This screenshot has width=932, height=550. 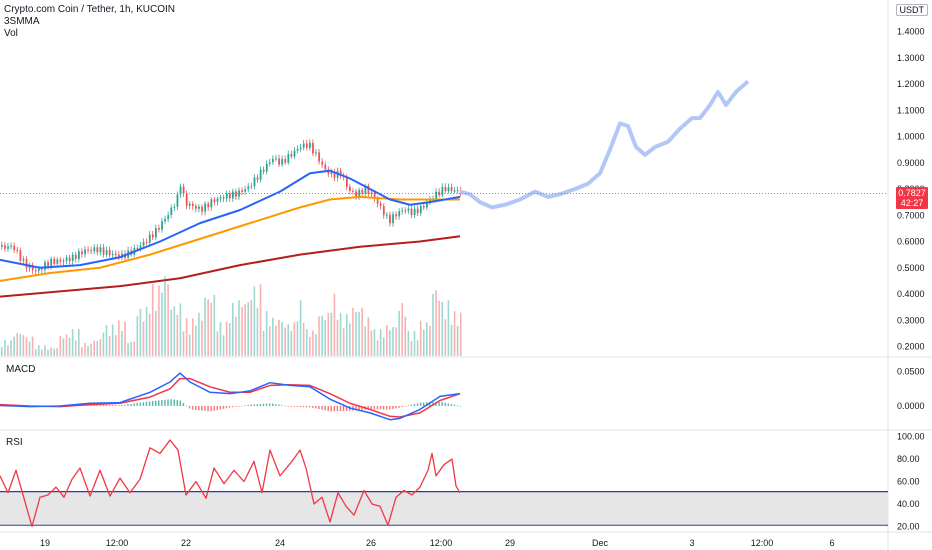 I want to click on rsi-axis-tick: 80.00, so click(x=908, y=459).